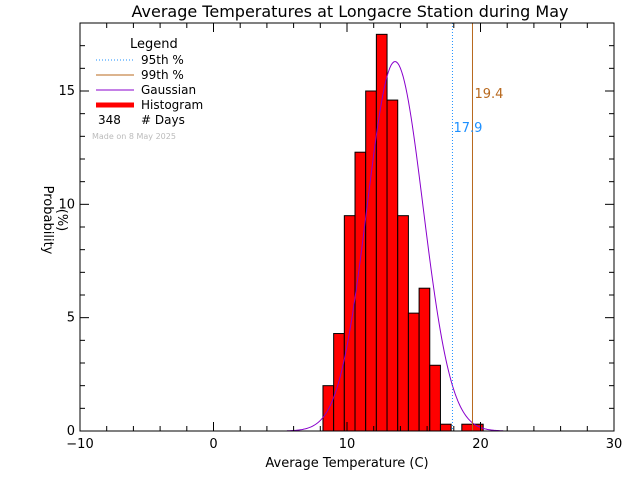 This screenshot has width=640, height=480. I want to click on x-tick-label: 0, so click(213, 444).